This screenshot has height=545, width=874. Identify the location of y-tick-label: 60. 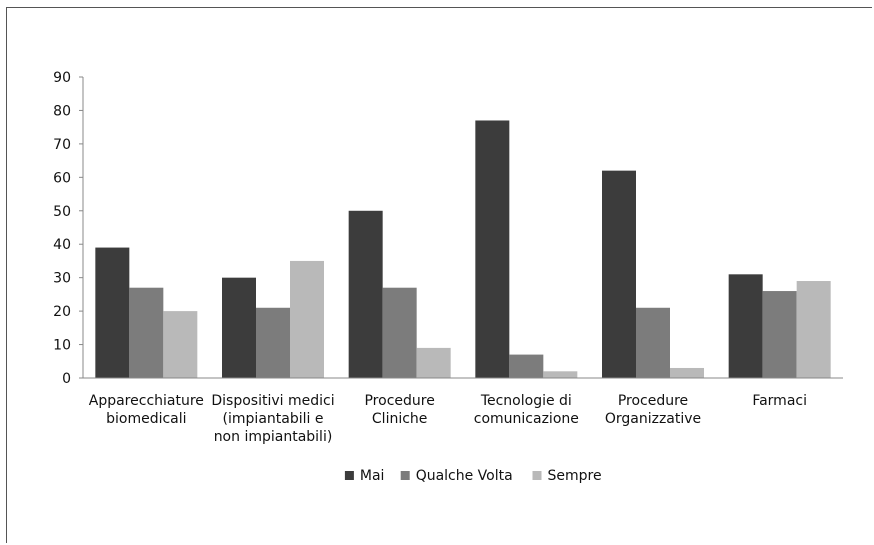
(62, 178).